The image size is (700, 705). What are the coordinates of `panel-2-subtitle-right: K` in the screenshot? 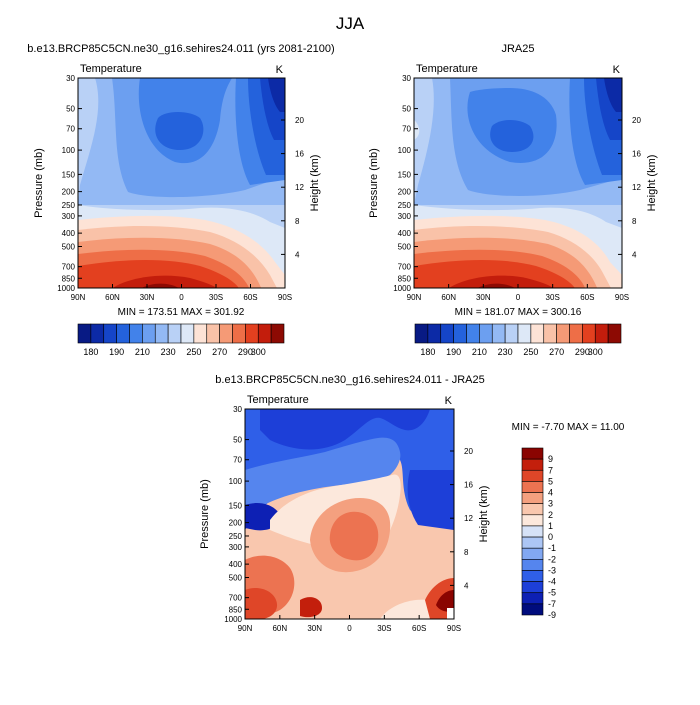 It's located at (617, 70).